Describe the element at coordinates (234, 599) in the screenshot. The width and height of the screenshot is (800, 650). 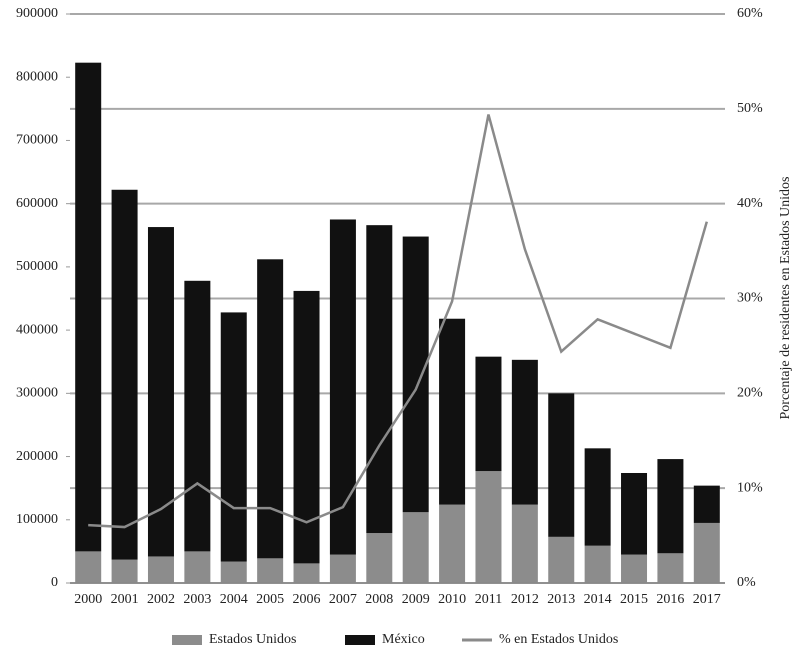
I see `x-tick-label: 2004` at that location.